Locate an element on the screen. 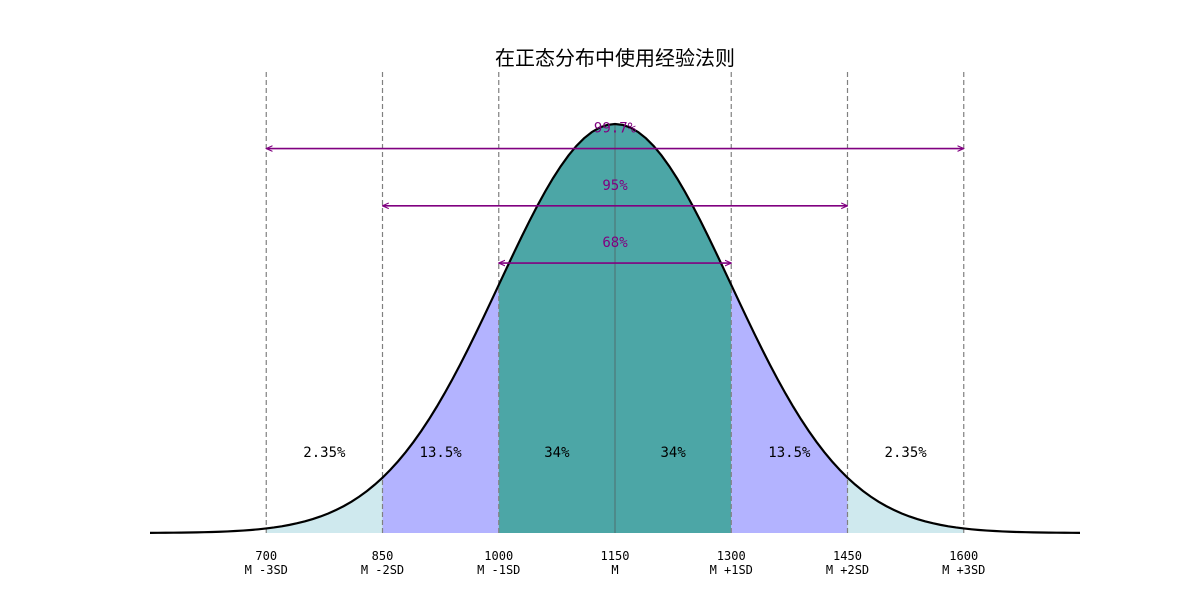 The image size is (1200, 600). region-label-4: 13.5% is located at coordinates (789, 453).